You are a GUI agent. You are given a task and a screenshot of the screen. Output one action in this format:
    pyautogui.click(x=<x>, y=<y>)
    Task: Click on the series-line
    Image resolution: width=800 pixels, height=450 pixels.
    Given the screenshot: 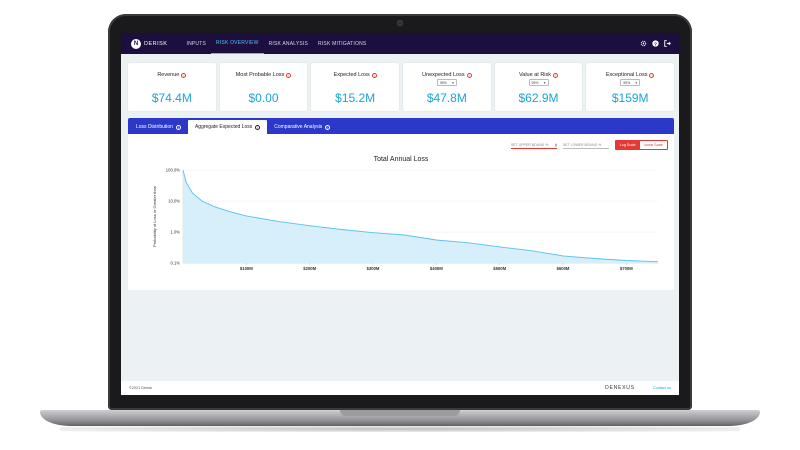 What is the action you would take?
    pyautogui.click(x=420, y=216)
    